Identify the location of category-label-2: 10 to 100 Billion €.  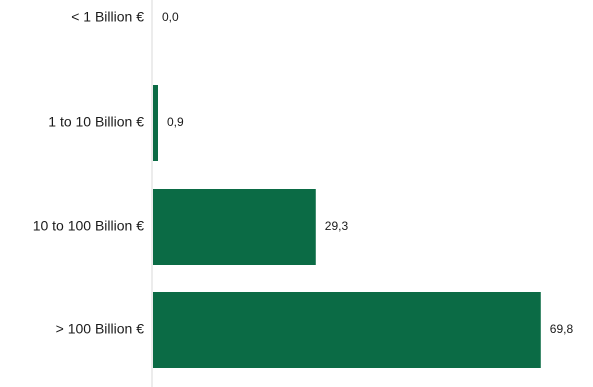
(89, 226).